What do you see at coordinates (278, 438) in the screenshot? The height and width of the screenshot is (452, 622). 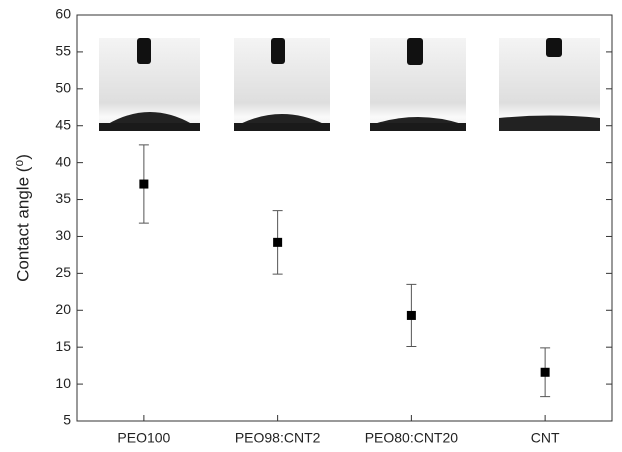 I see `x-tick-label: PEO98:CNT2` at bounding box center [278, 438].